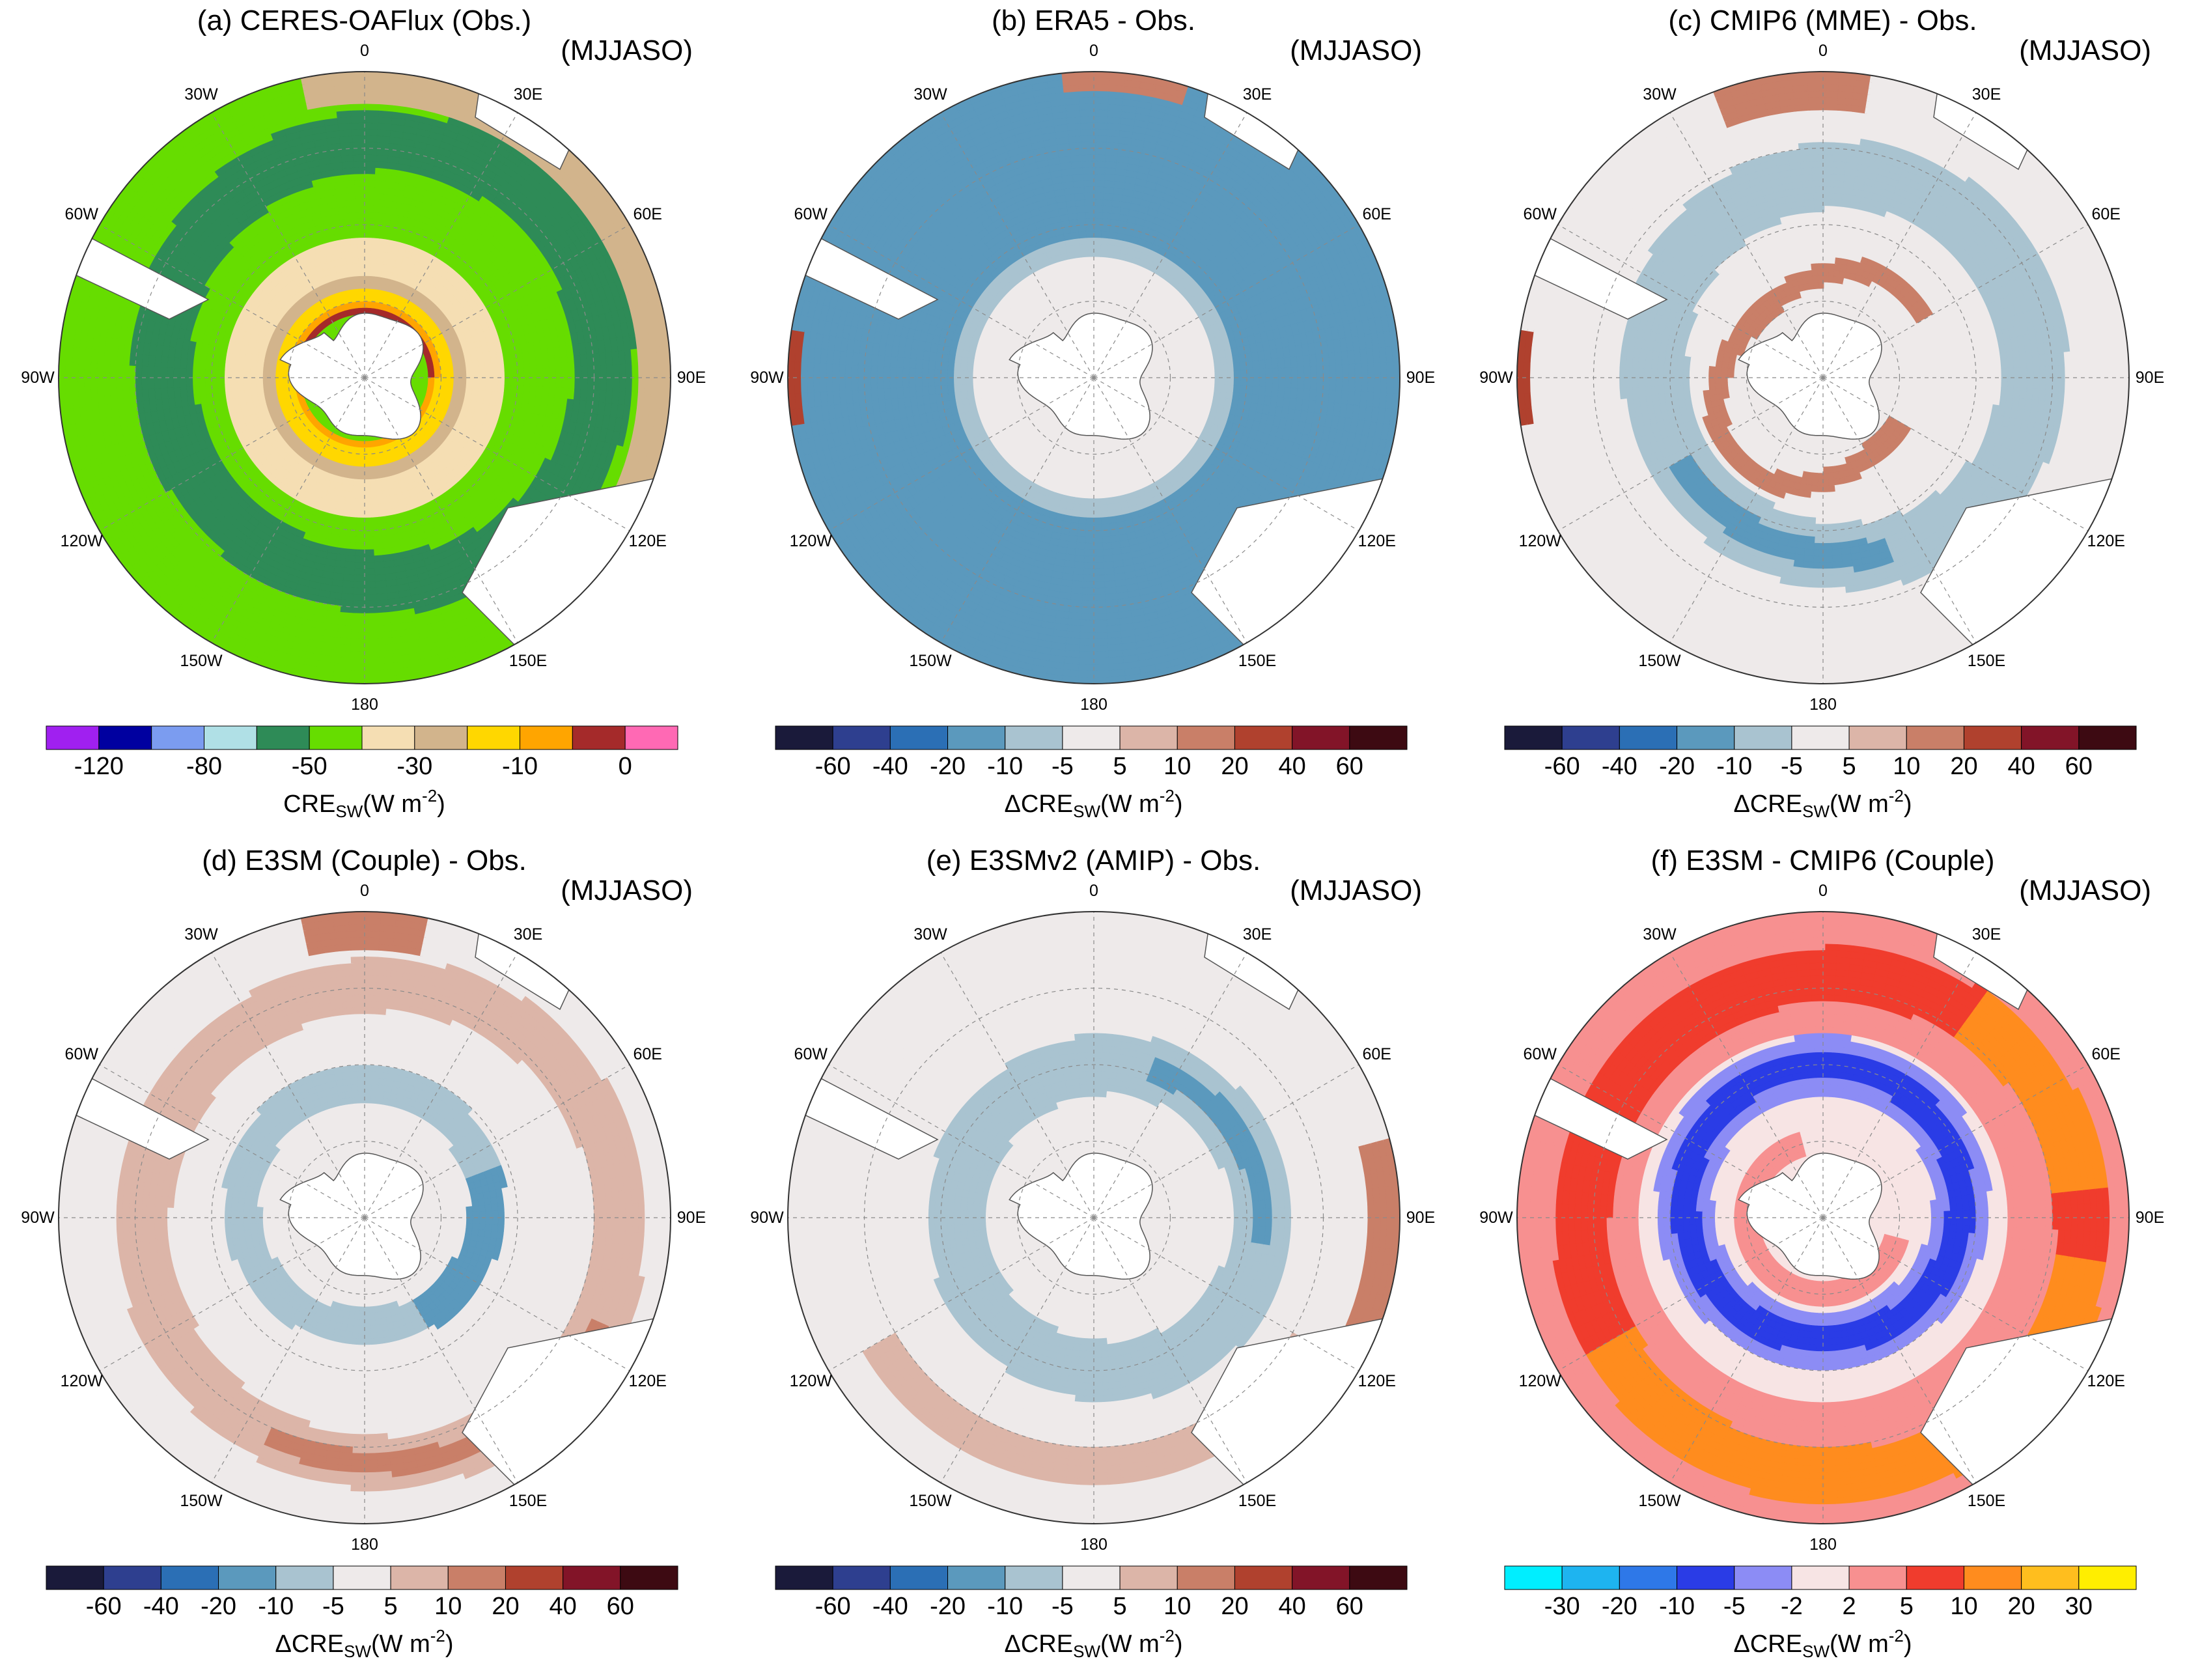  Describe the element at coordinates (82, 541) in the screenshot. I see `longitude-label: 120W` at that location.